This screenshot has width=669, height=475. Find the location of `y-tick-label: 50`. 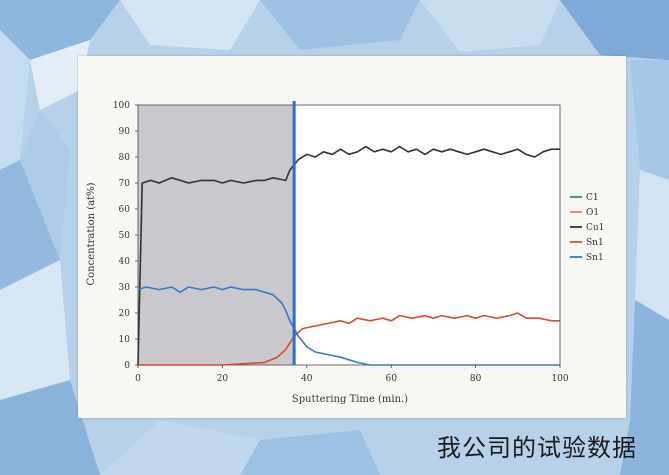

y-tick-label: 50 is located at coordinates (125, 236).